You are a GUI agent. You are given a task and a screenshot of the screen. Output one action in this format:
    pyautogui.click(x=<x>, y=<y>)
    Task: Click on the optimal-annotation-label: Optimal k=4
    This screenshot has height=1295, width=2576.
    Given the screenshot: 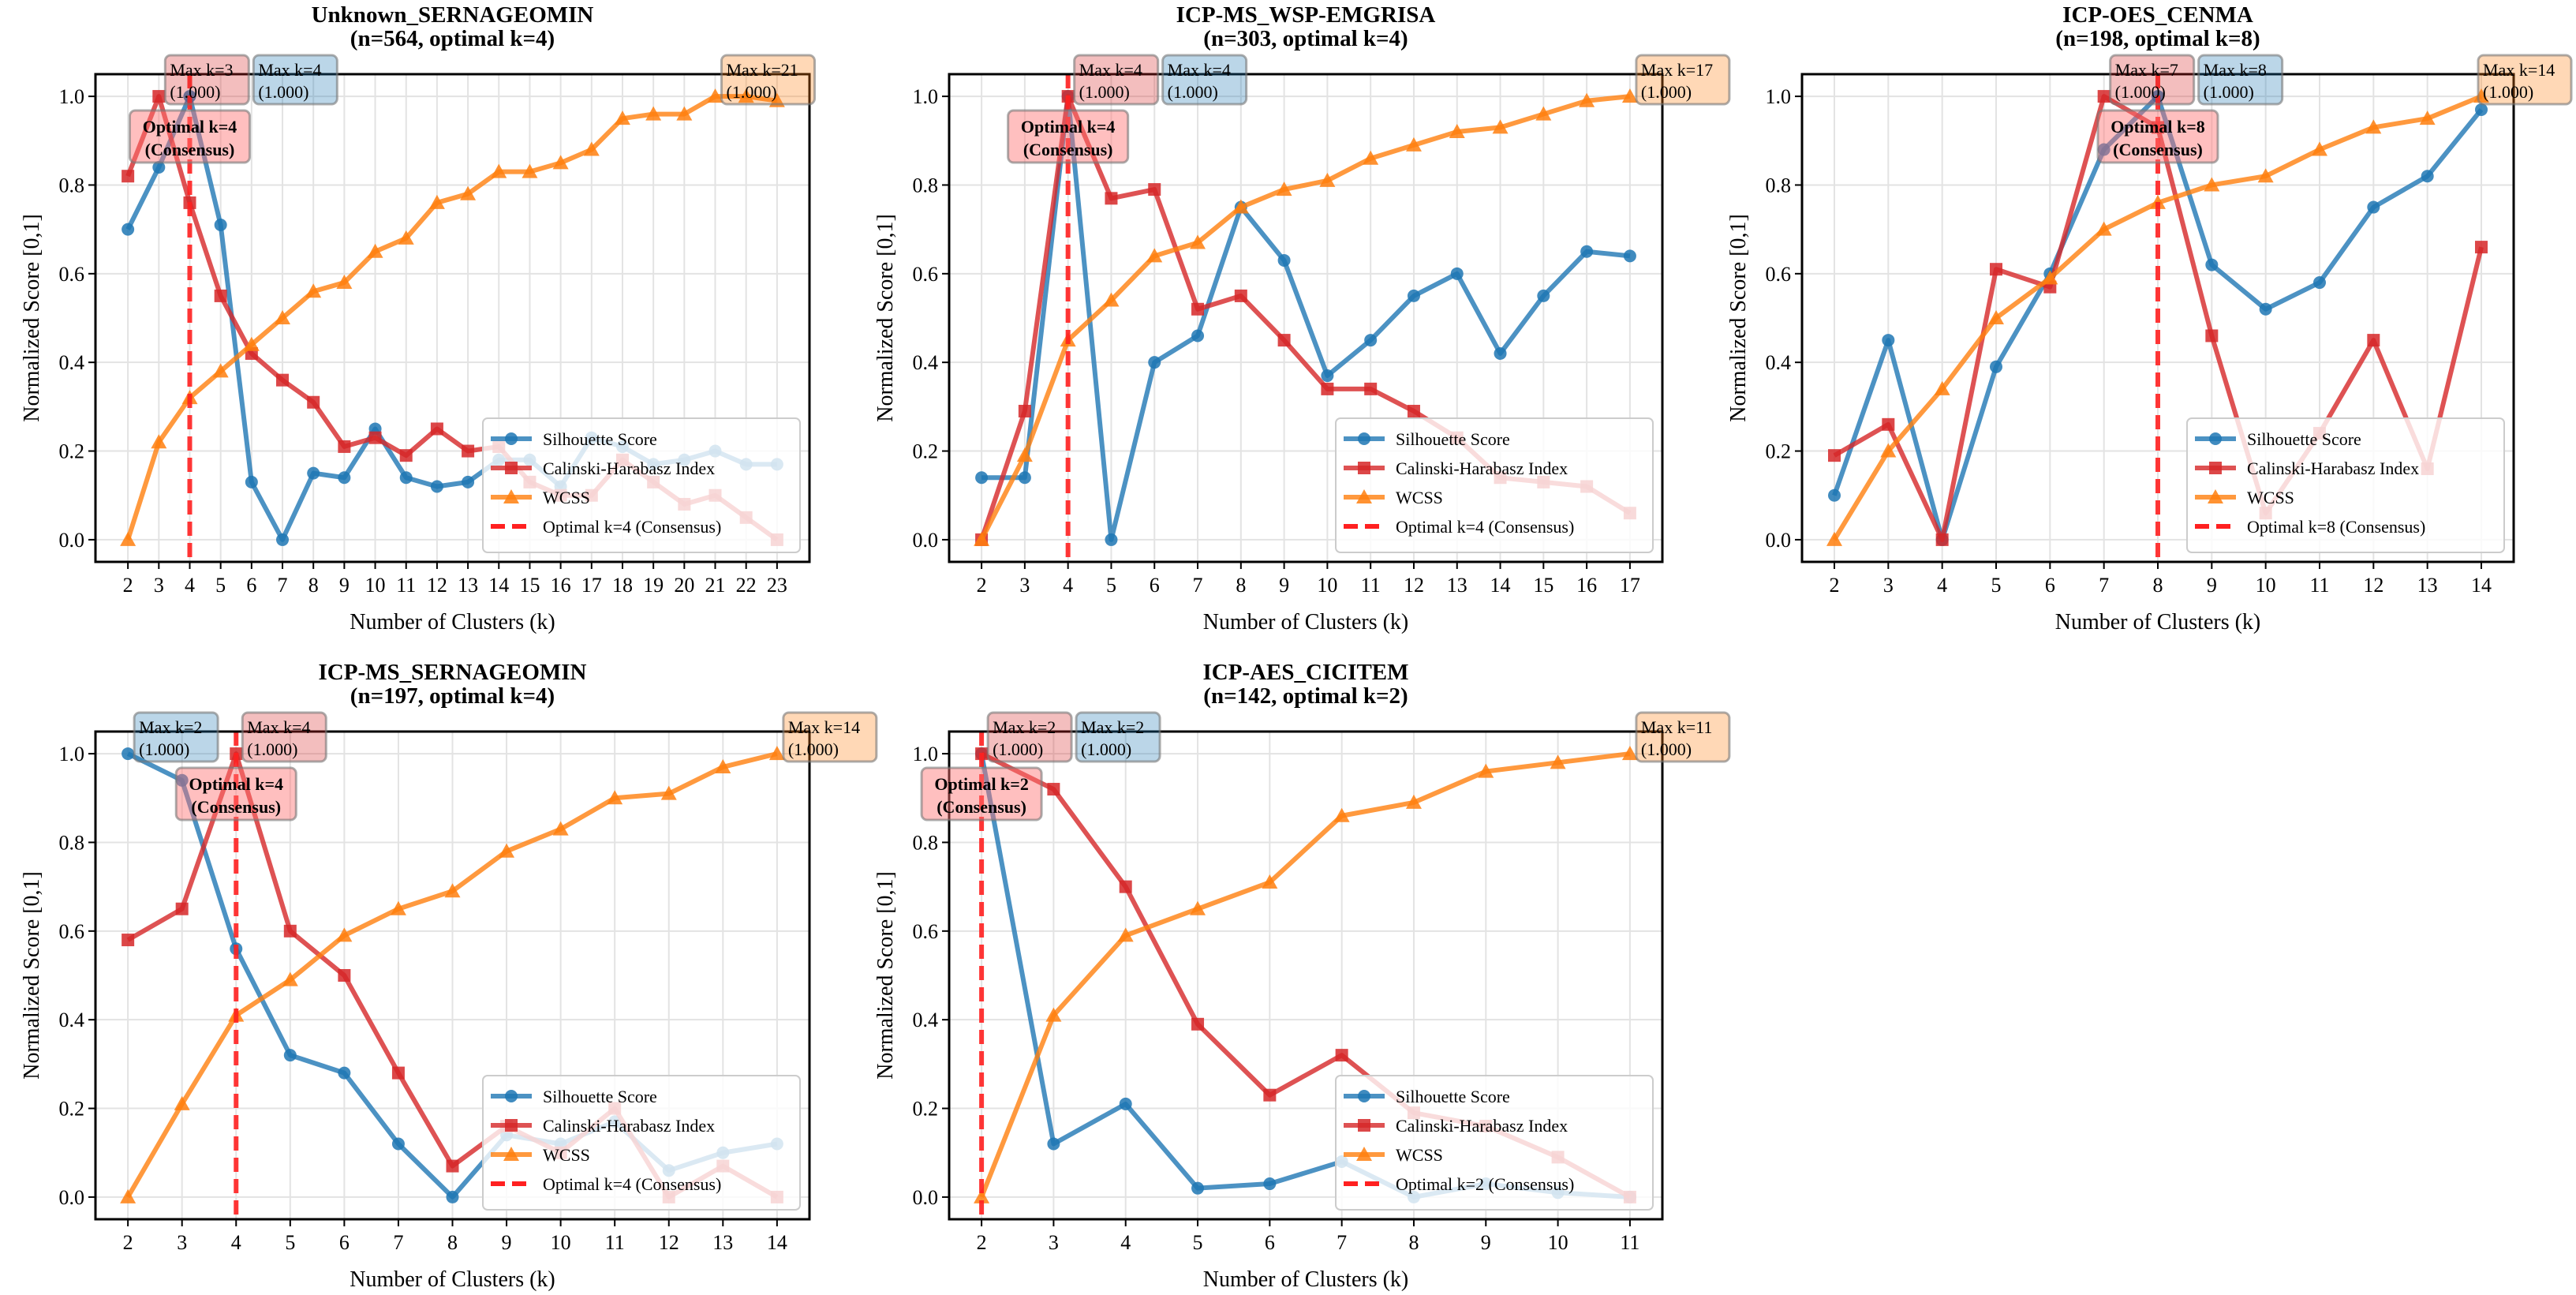 What is the action you would take?
    pyautogui.click(x=190, y=127)
    